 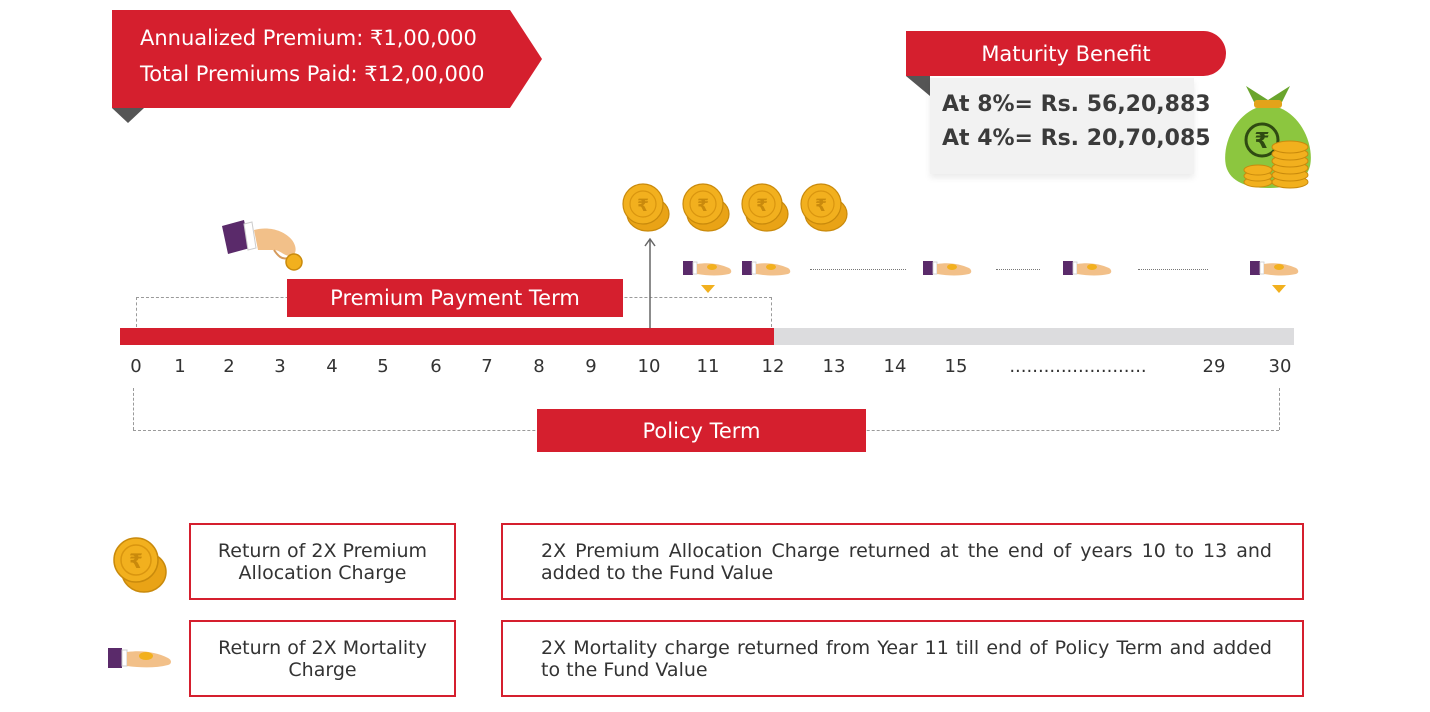 What do you see at coordinates (133, 409) in the screenshot?
I see `policy-term-bracket-left` at bounding box center [133, 409].